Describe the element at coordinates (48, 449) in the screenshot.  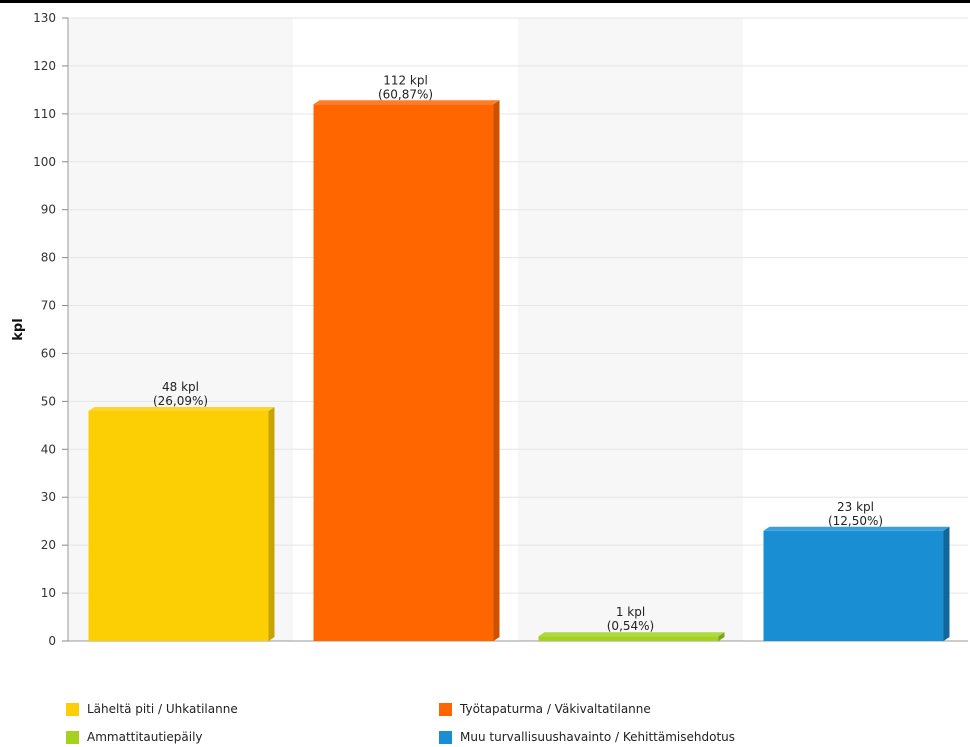
I see `y-tick-label: 40` at that location.